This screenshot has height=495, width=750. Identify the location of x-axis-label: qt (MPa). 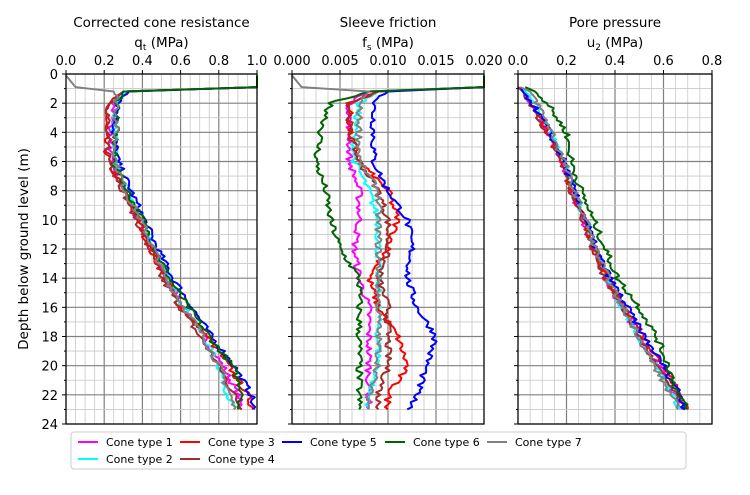
(161, 44).